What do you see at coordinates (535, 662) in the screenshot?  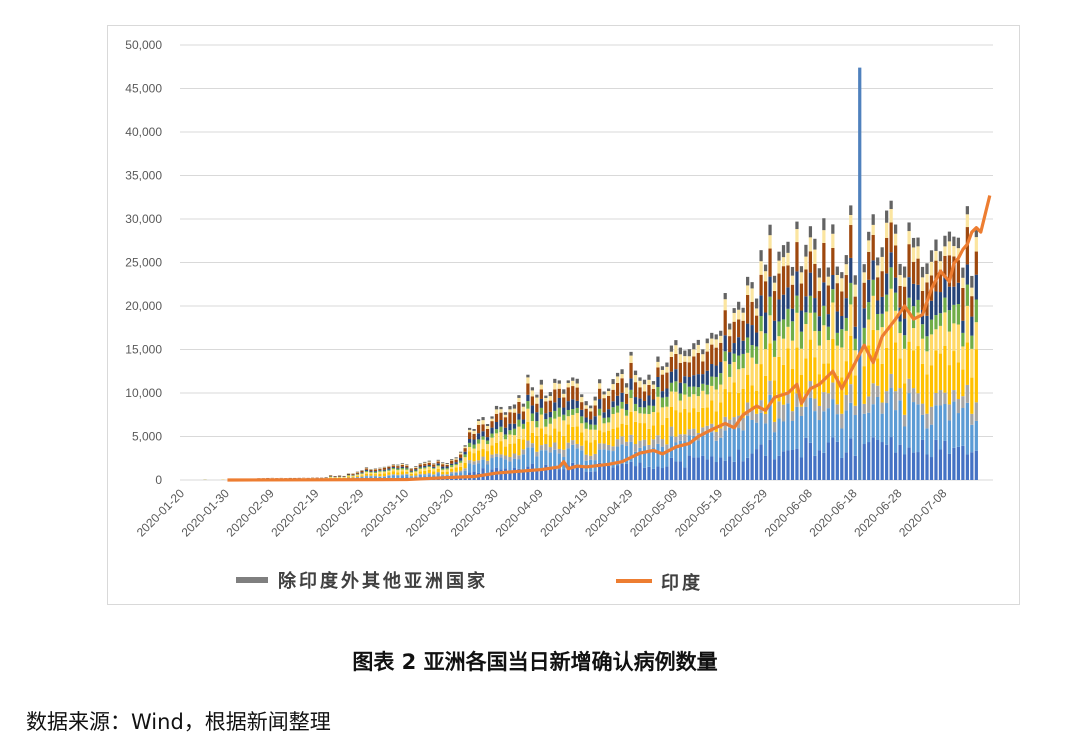 I see `figure-caption: 图表 2 亚洲各国当日新增确认病例数量` at bounding box center [535, 662].